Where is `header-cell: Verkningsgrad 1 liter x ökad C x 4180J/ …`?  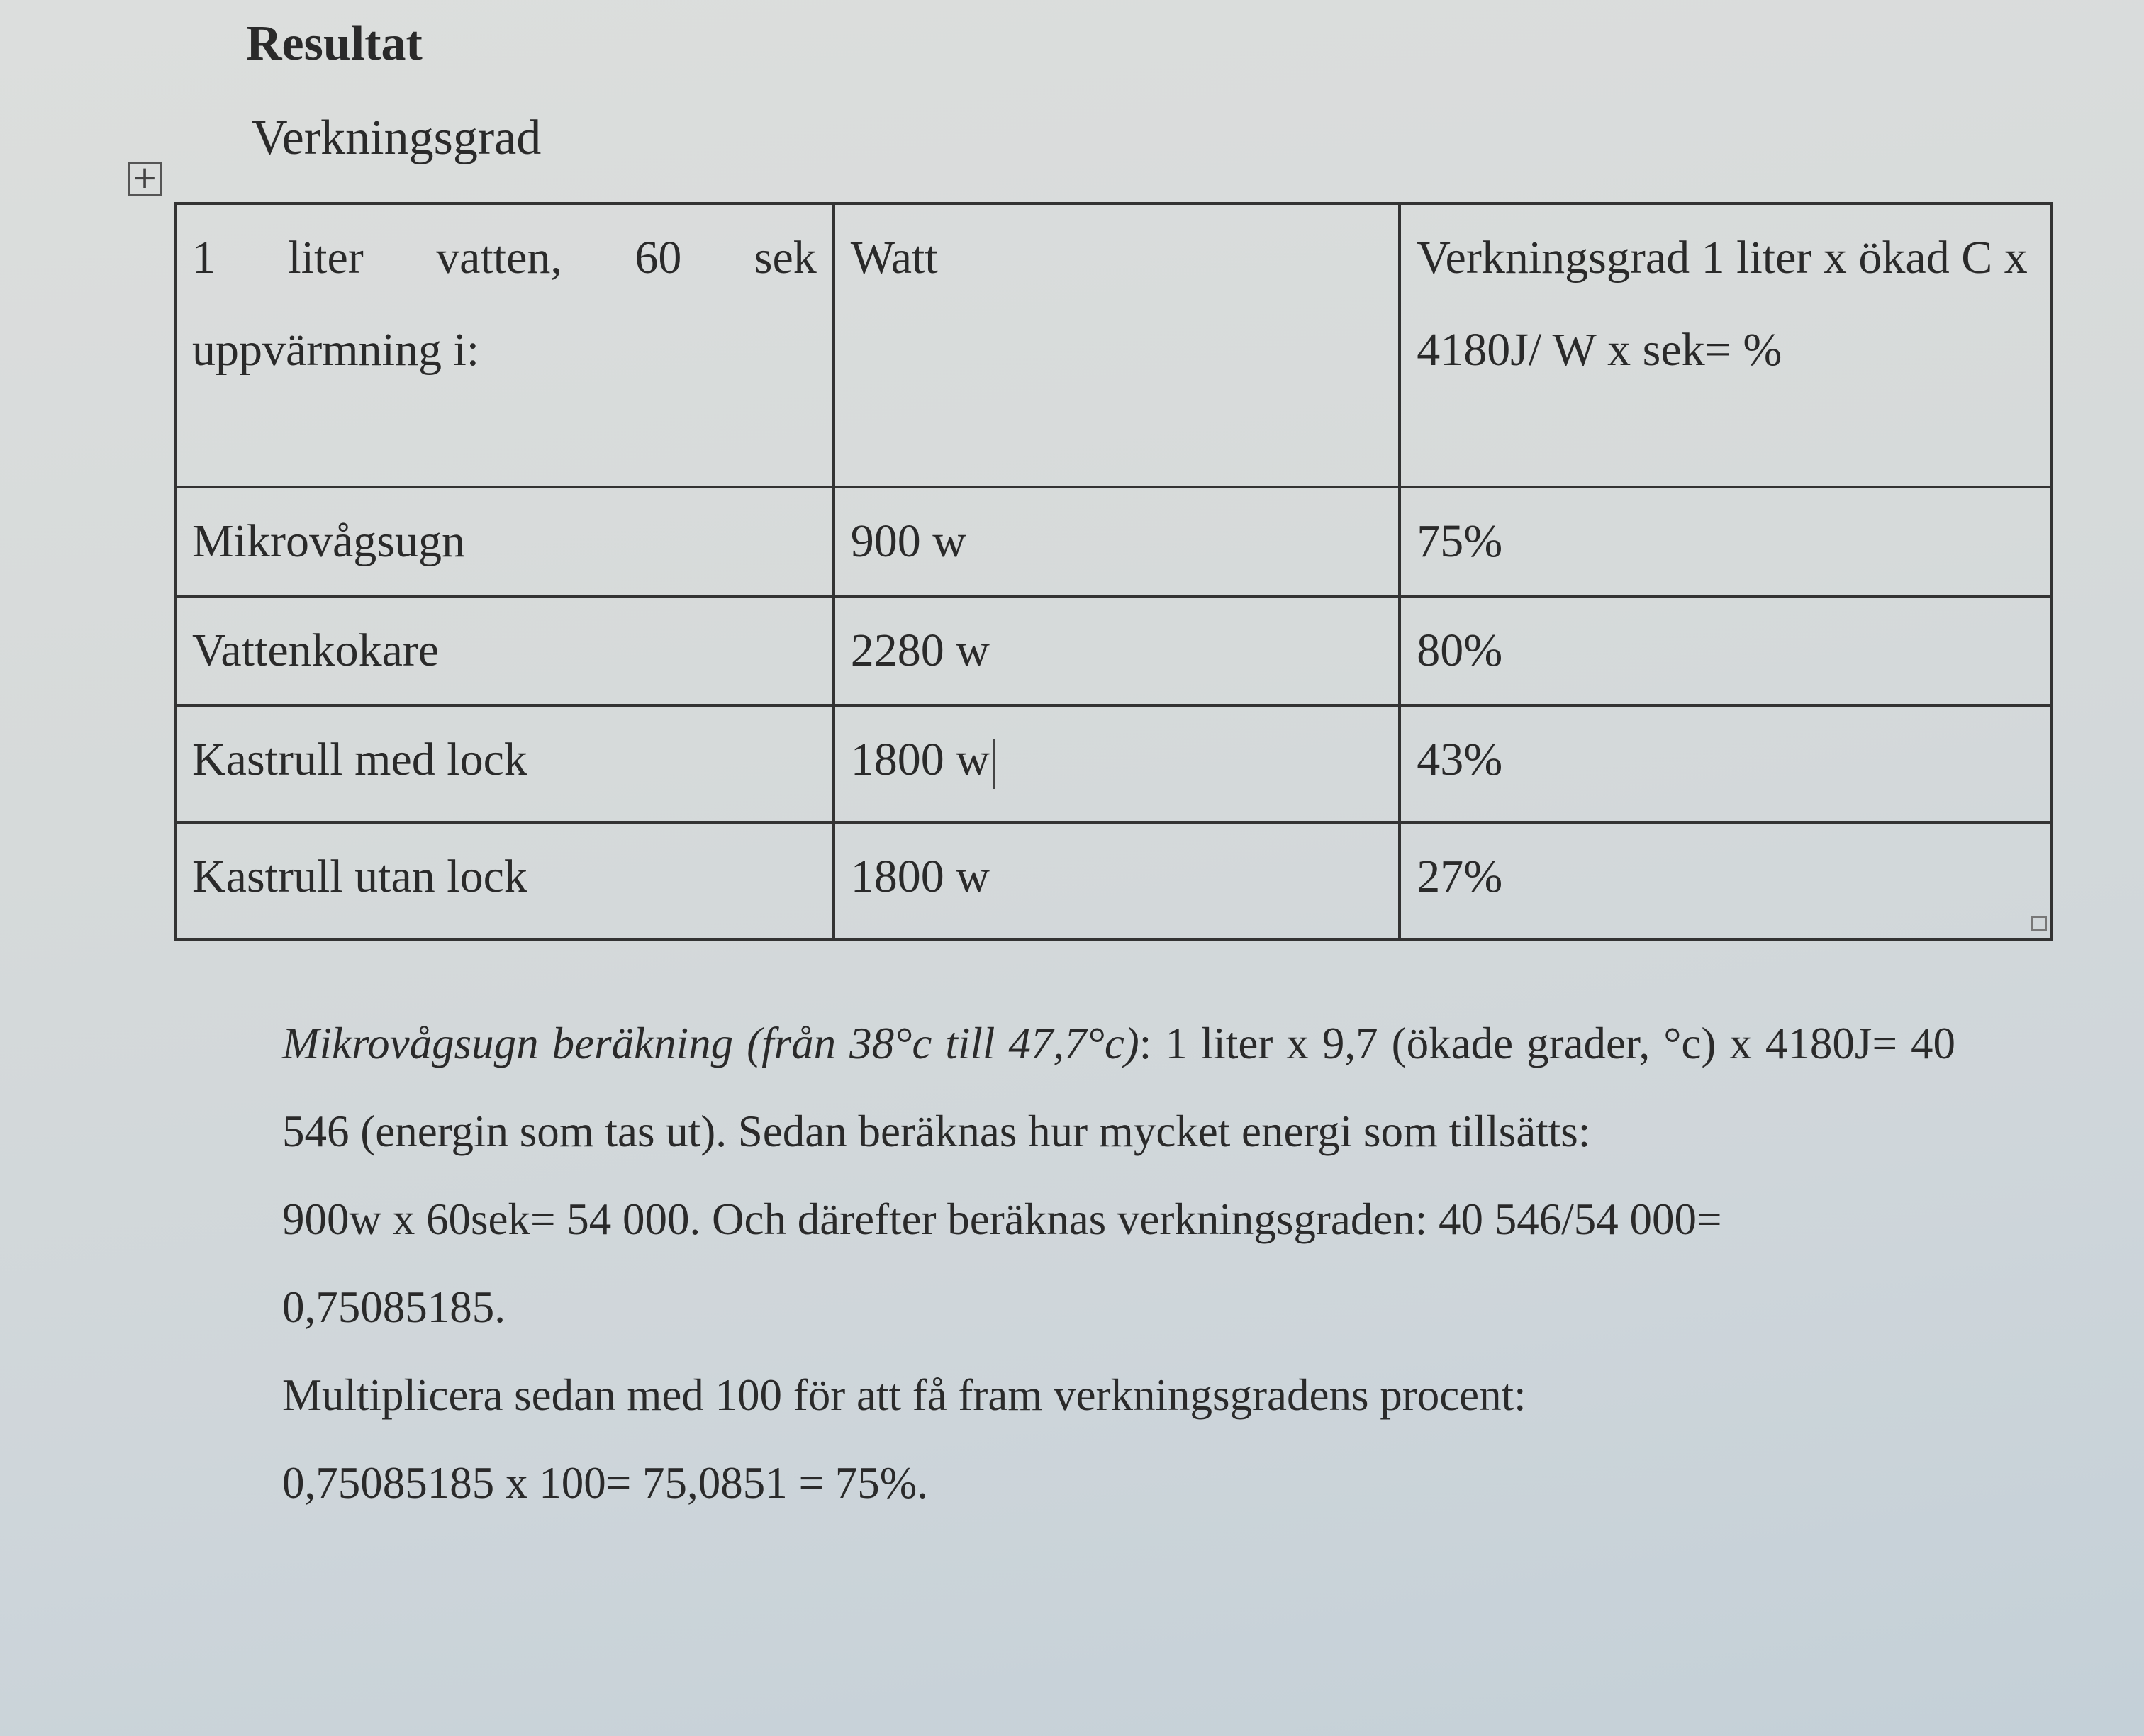 header-cell: Verkningsgrad 1 liter x ökad C x 4180J/ … is located at coordinates (1725, 345).